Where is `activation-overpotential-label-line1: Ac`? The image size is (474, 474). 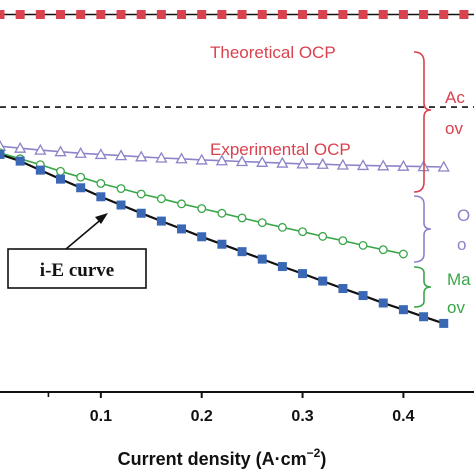 activation-overpotential-label-line1: Ac is located at coordinates (455, 97).